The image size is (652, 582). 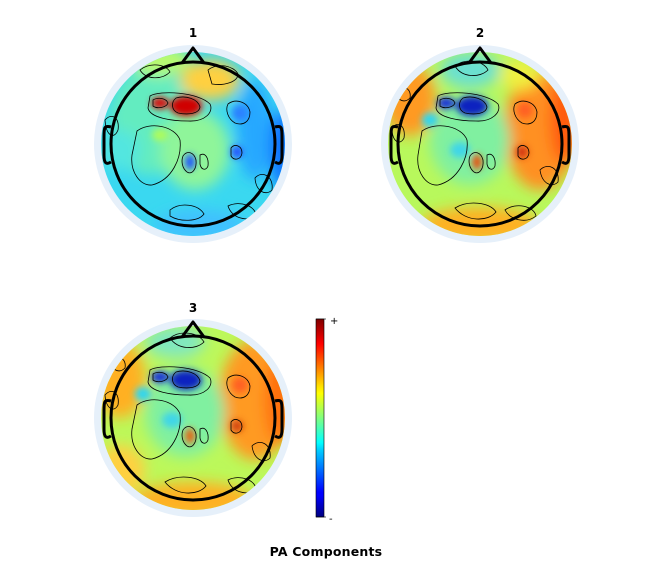 I want to click on topoplot-3: 3, so click(x=193, y=409).